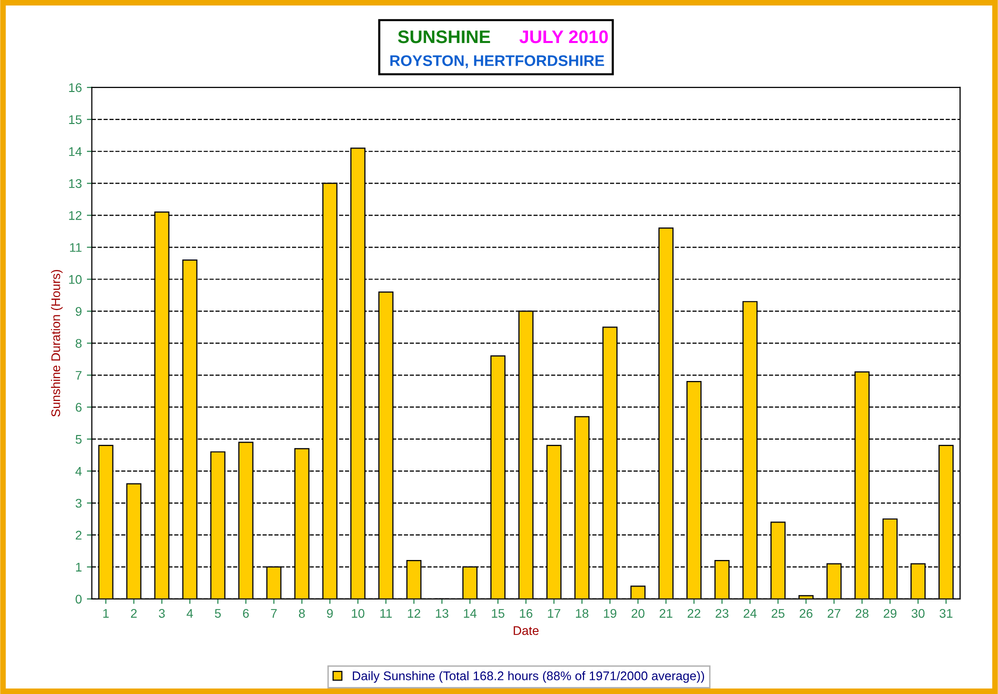 Image resolution: width=998 pixels, height=694 pixels. I want to click on y-tick-label: 11, so click(76, 247).